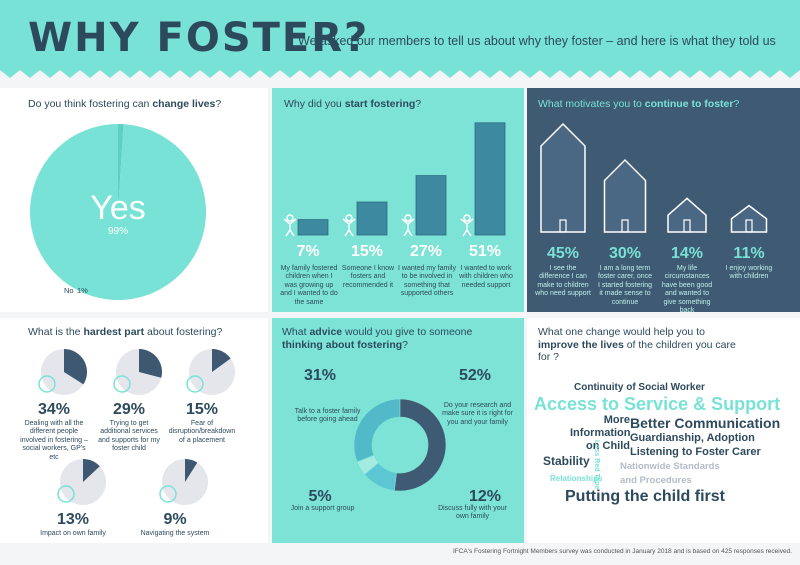 This screenshot has height=565, width=800. Describe the element at coordinates (320, 496) in the screenshot. I see `percent: 5%` at that location.